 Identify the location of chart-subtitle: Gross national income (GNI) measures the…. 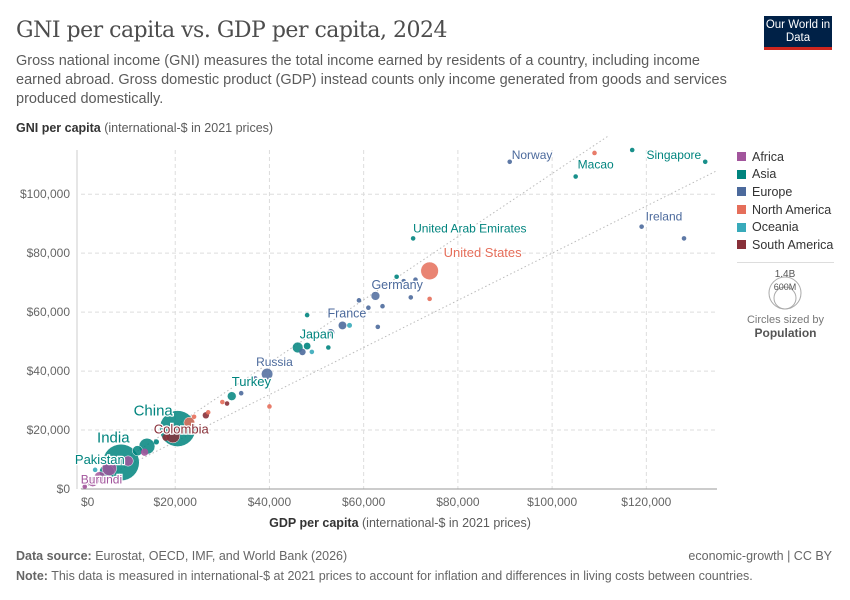
(371, 80).